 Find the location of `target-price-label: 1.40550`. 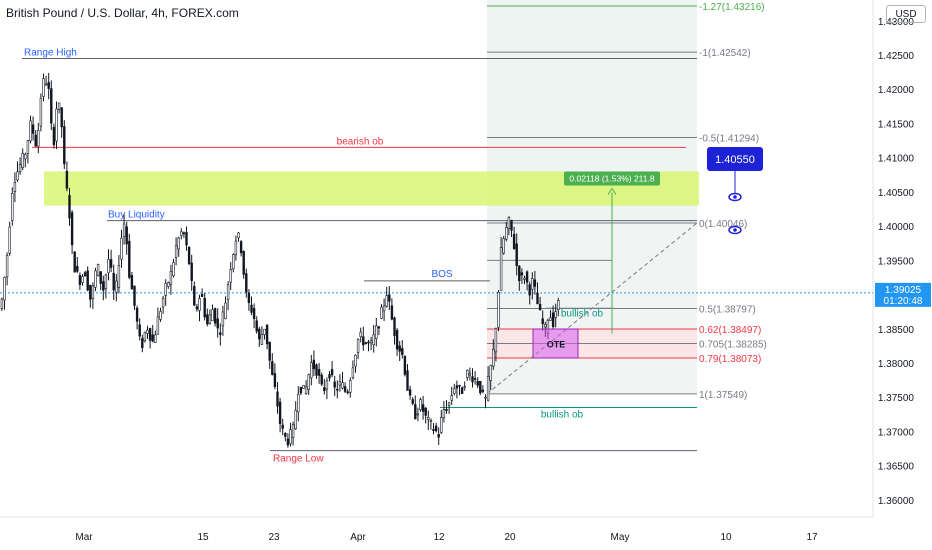

target-price-label: 1.40550 is located at coordinates (735, 160).